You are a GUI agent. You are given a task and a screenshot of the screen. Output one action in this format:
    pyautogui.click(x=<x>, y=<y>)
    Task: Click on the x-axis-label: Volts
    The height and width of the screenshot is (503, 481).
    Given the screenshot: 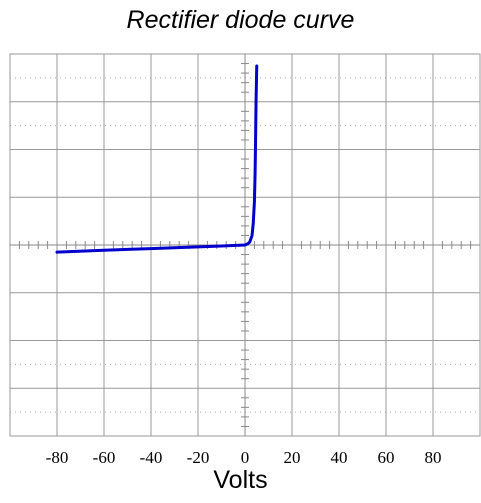 What is the action you would take?
    pyautogui.click(x=240, y=480)
    